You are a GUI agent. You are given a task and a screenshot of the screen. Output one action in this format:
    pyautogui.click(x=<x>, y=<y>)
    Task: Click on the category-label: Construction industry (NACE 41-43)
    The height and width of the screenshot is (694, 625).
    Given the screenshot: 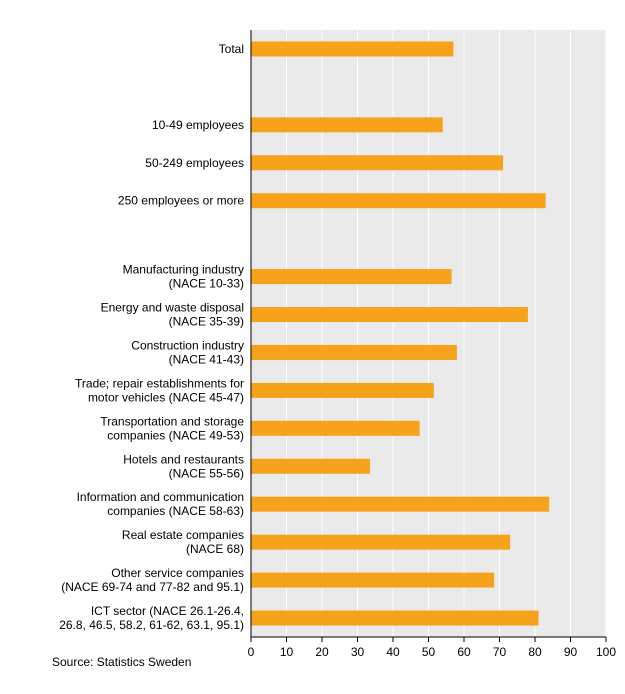 What is the action you would take?
    pyautogui.click(x=187, y=352)
    